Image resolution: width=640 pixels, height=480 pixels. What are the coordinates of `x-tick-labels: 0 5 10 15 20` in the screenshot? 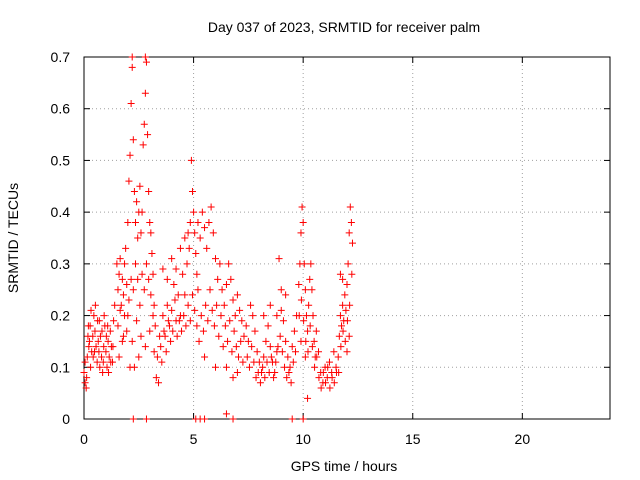 It's located at (305, 439).